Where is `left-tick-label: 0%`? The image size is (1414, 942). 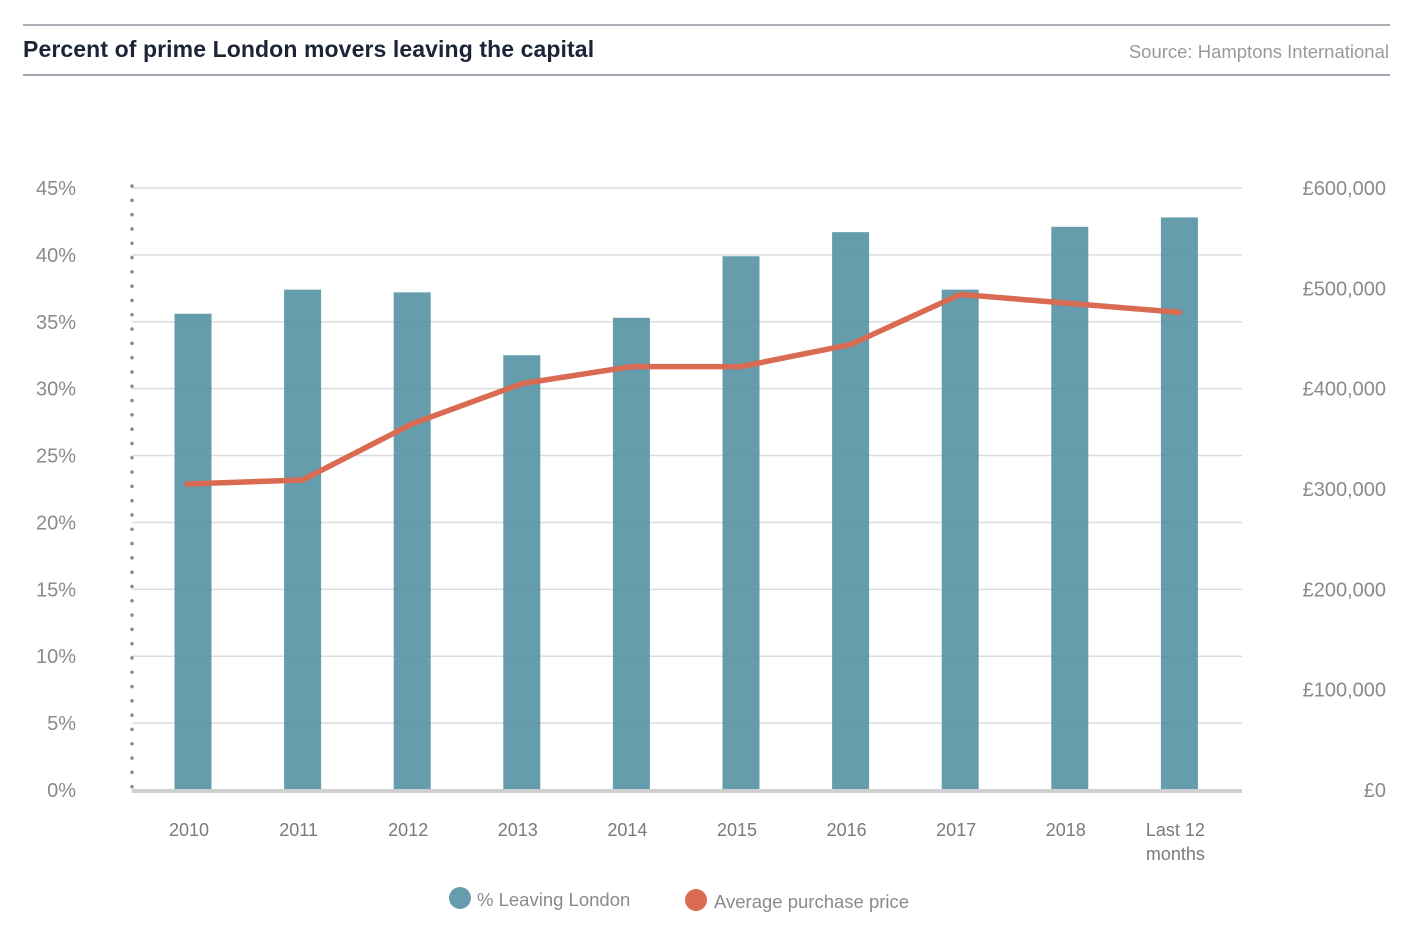 left-tick-label: 0% is located at coordinates (61, 791).